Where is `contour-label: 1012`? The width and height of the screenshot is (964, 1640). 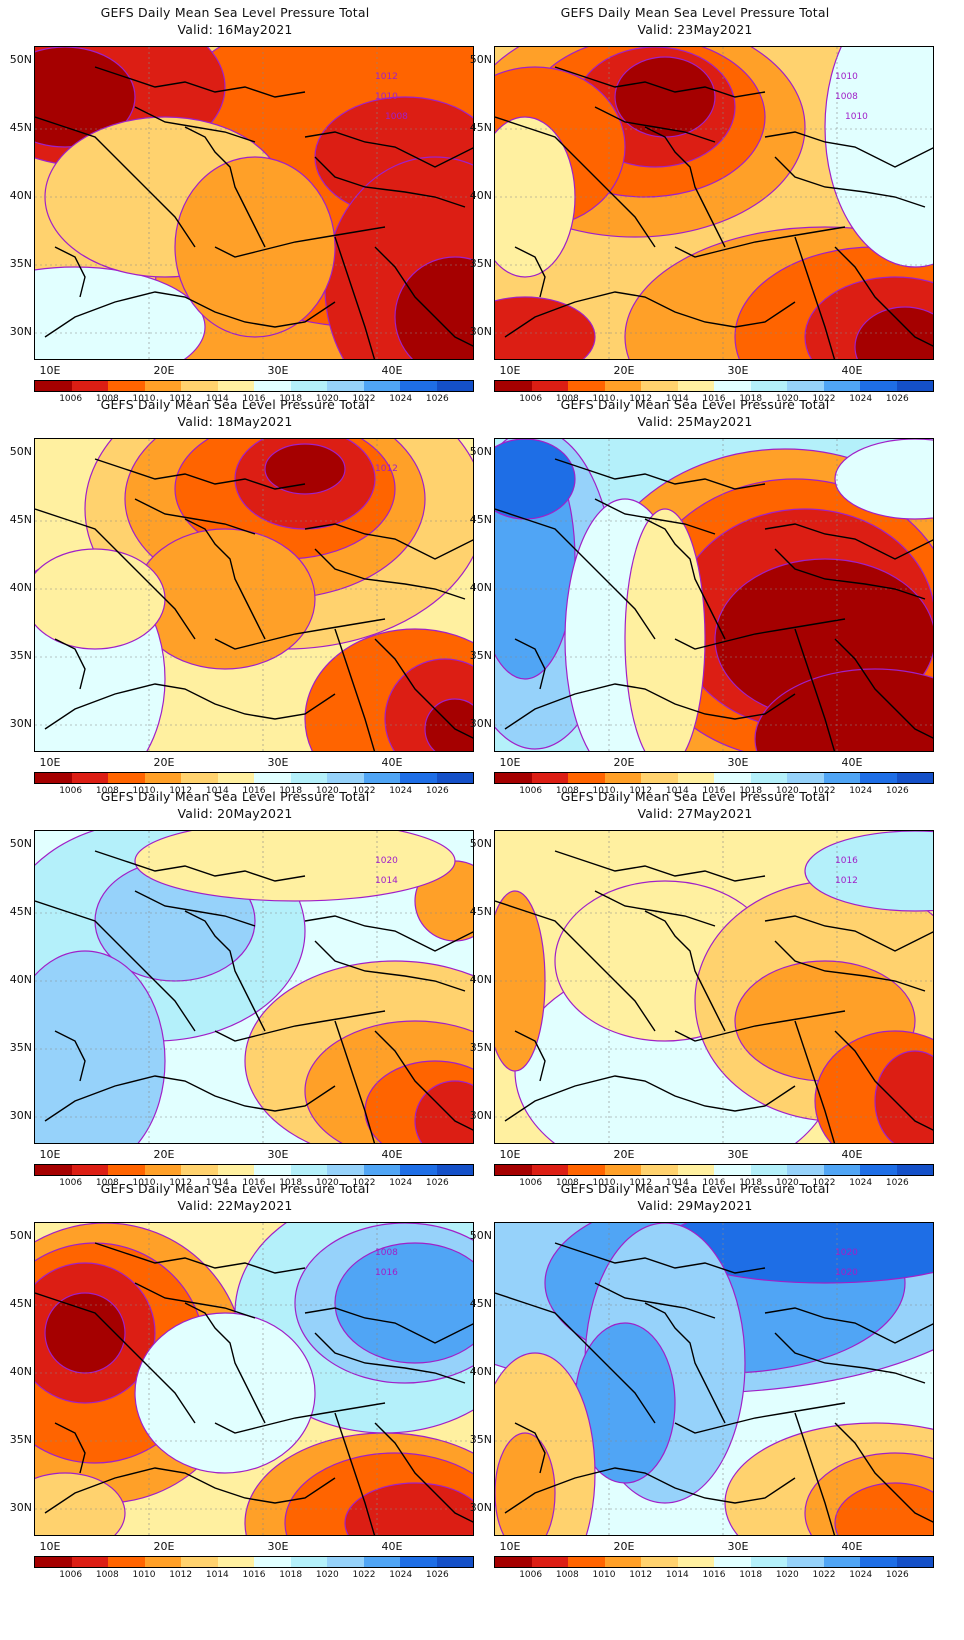 contour-label: 1012 is located at coordinates (386, 77).